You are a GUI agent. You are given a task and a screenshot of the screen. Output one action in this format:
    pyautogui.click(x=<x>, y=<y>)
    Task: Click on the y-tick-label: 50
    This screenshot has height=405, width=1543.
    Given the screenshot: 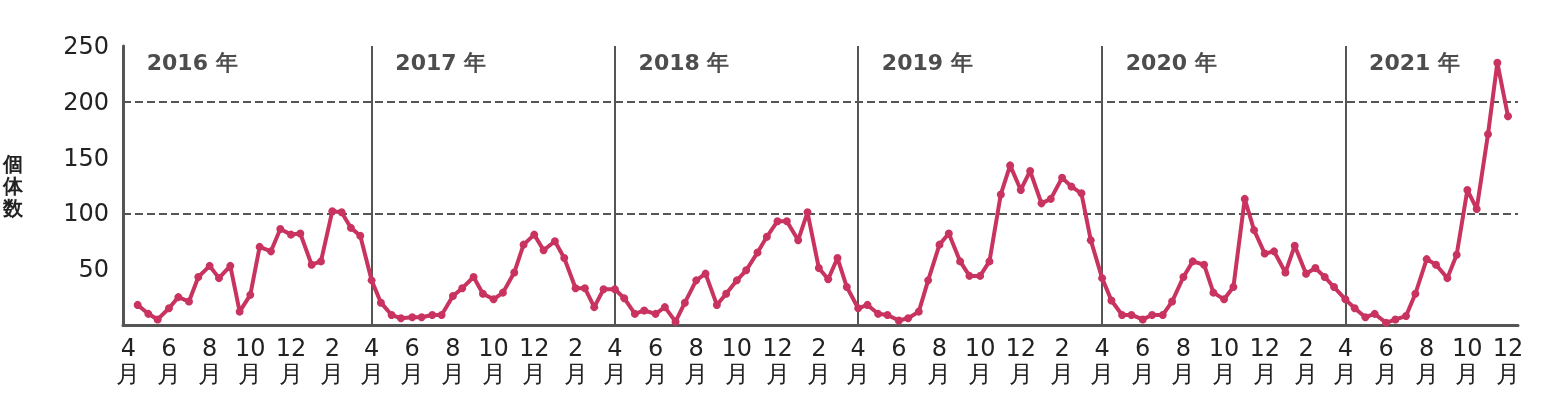 What is the action you would take?
    pyautogui.click(x=93, y=269)
    